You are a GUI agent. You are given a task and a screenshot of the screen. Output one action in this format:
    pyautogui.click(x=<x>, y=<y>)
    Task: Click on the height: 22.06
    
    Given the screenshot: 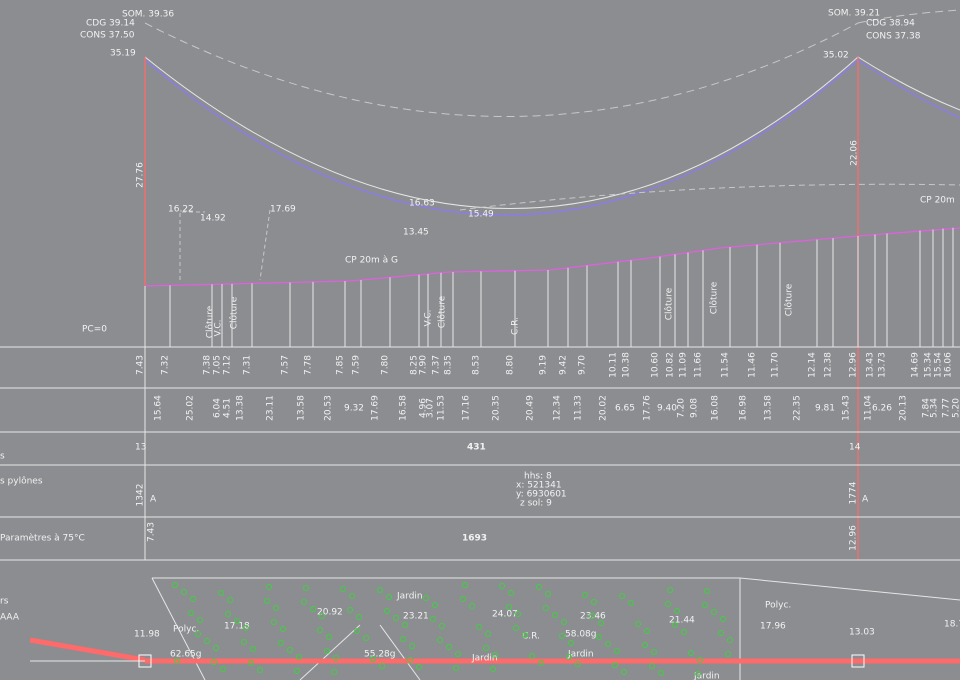 What is the action you would take?
    pyautogui.click(x=855, y=153)
    